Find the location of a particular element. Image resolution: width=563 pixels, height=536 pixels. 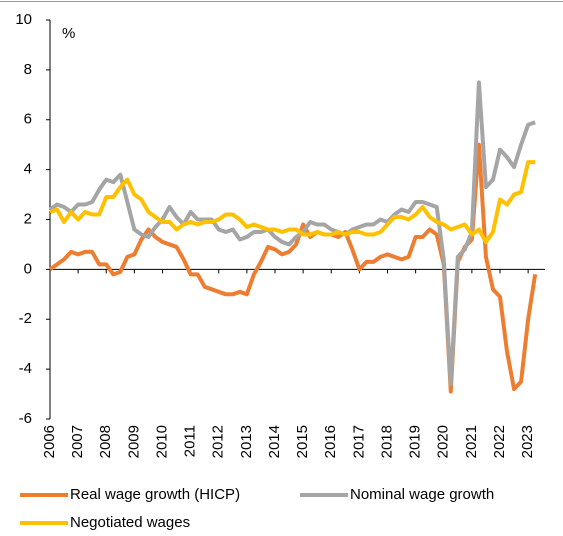

y-tick-label: 2 is located at coordinates (28, 218).